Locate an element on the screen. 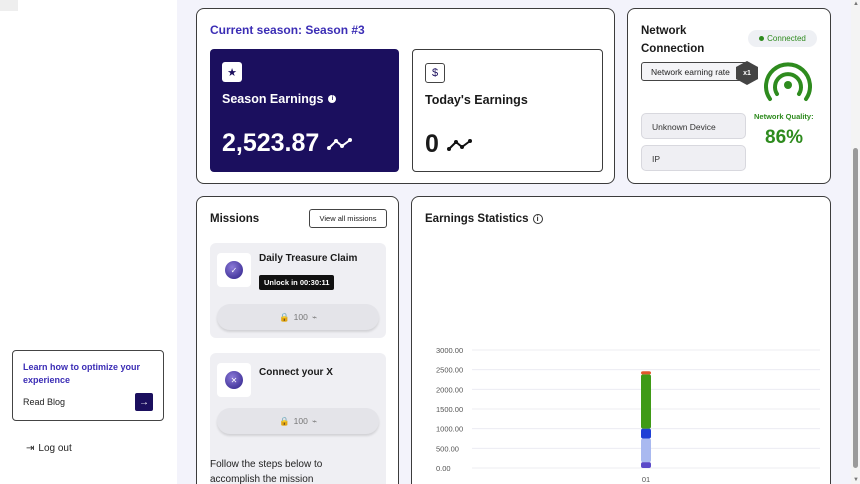 The width and height of the screenshot is (860, 484). scrollbar: ▲ ▼ is located at coordinates (855, 242).